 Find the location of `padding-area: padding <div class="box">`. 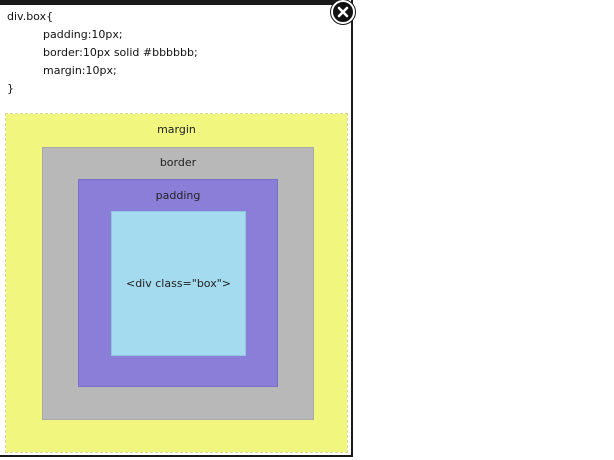

padding-area: padding <div class="box"> is located at coordinates (178, 283).